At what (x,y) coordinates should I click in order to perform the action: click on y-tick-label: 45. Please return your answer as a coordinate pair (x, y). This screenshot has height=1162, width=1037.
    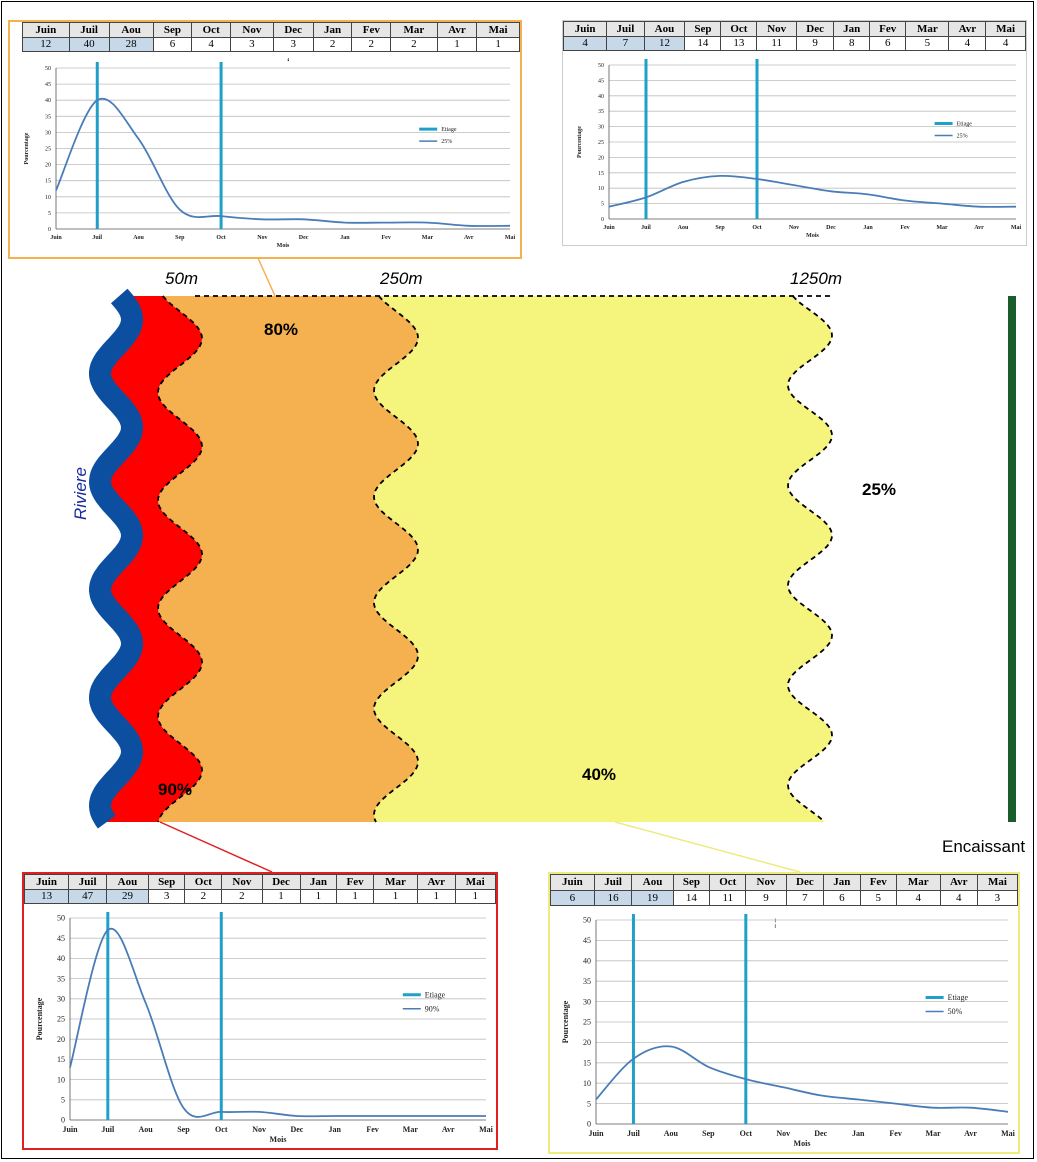
    Looking at the image, I should click on (61, 938).